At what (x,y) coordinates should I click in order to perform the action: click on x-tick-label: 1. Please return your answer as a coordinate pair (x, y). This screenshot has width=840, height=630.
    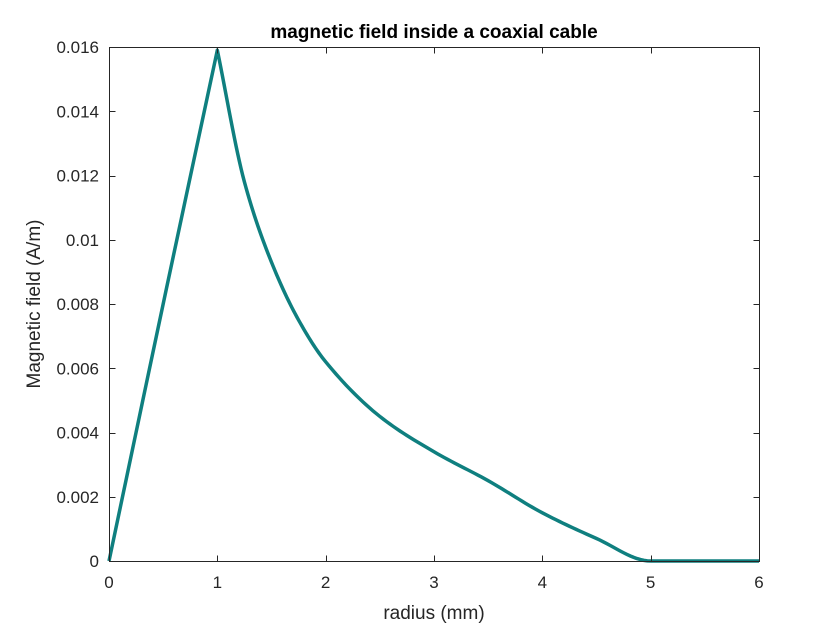
    Looking at the image, I should click on (217, 582).